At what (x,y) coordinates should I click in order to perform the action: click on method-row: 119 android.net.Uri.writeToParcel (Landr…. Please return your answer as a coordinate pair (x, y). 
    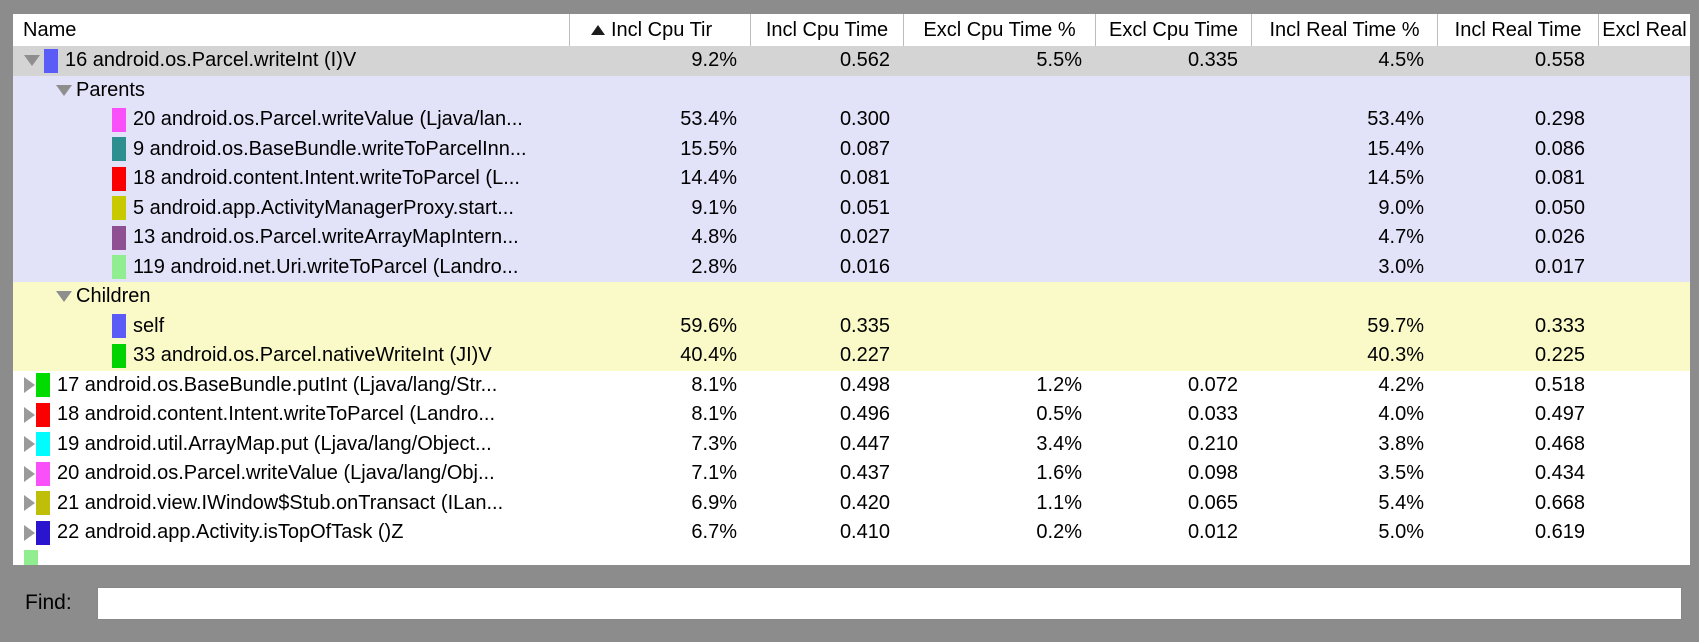
    Looking at the image, I should click on (851, 267).